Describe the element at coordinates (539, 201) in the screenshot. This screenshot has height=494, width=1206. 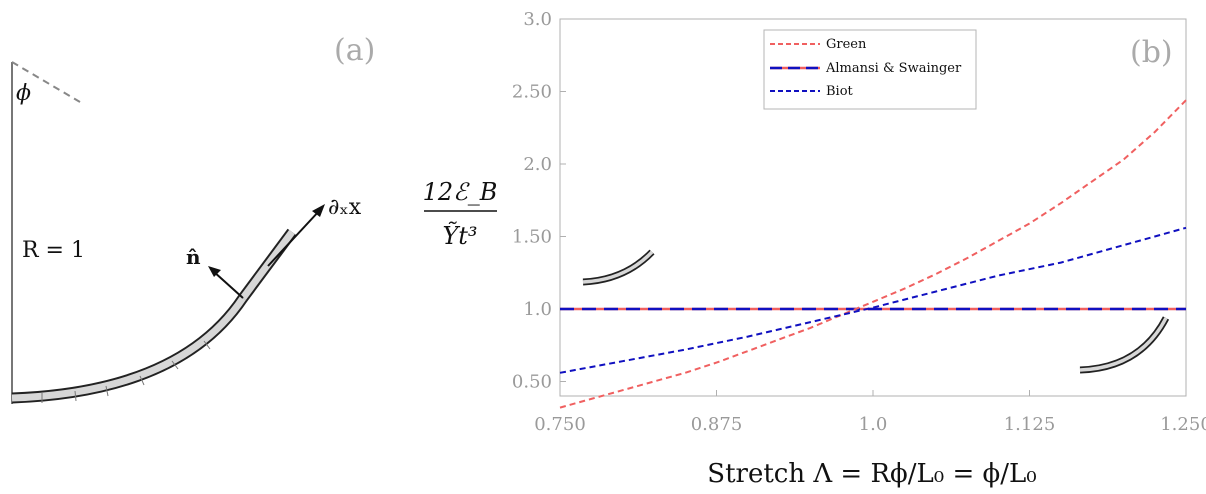
I see `y-axis: 0.50 1.0 1.50 2.0 2.50 3.0` at that location.